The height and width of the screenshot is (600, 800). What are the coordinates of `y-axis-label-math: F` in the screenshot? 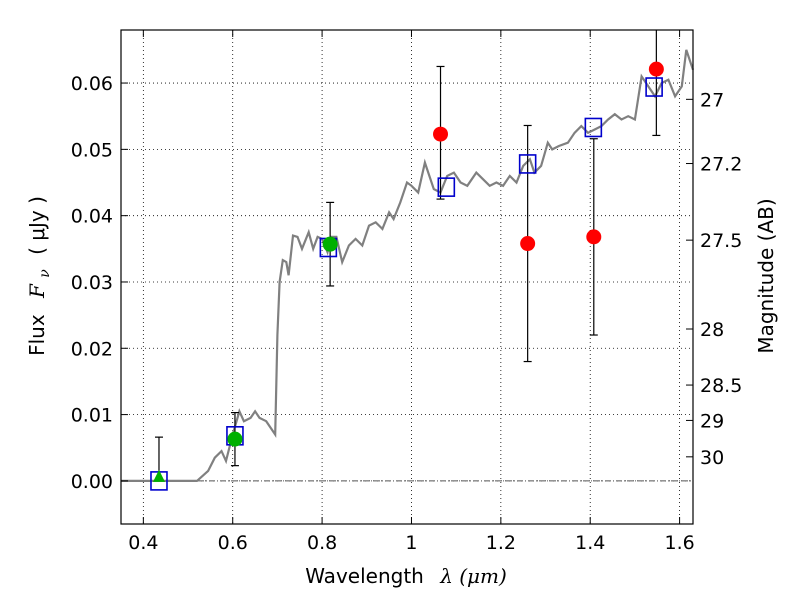 It's located at (37, 291).